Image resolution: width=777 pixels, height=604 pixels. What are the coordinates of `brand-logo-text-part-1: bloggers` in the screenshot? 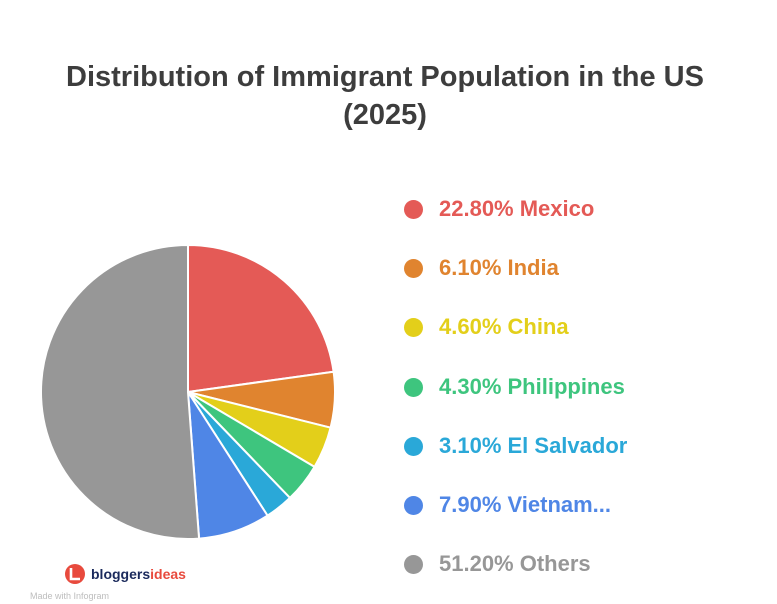 It's located at (121, 574).